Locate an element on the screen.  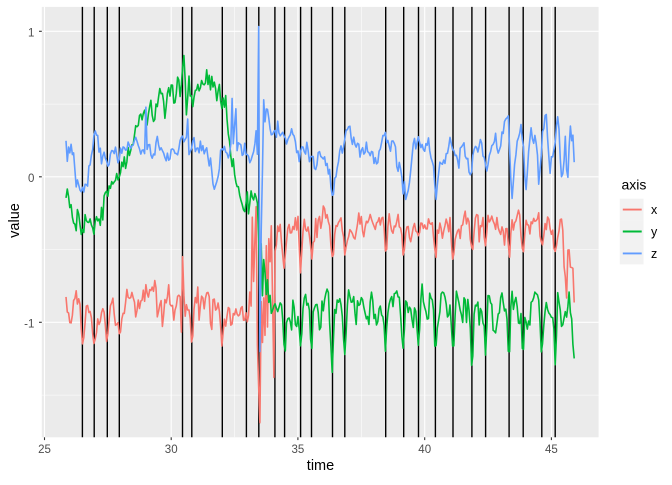
svg-text: x is located at coordinates (654, 210).